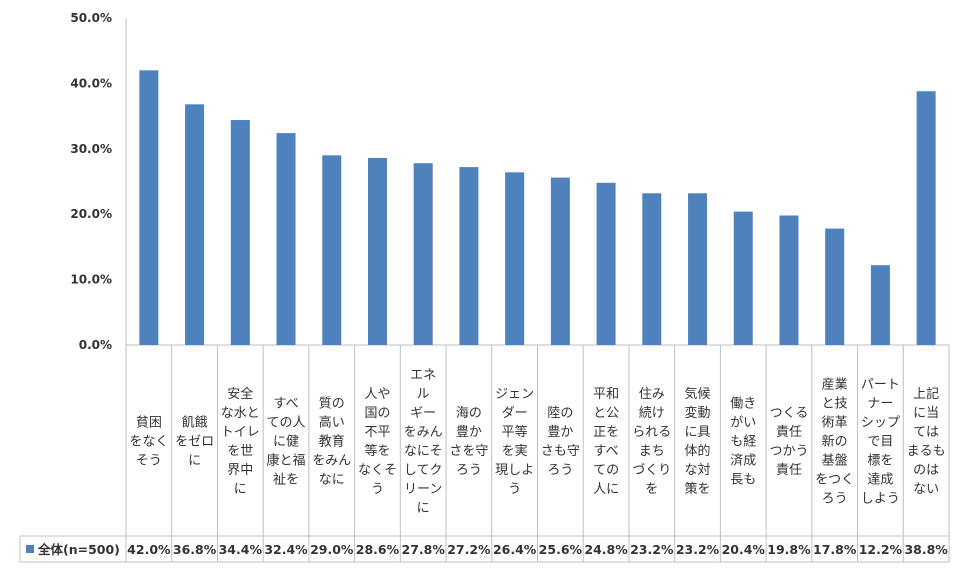 The image size is (965, 568). I want to click on category-label: 貧困をなくそう, so click(148, 442).